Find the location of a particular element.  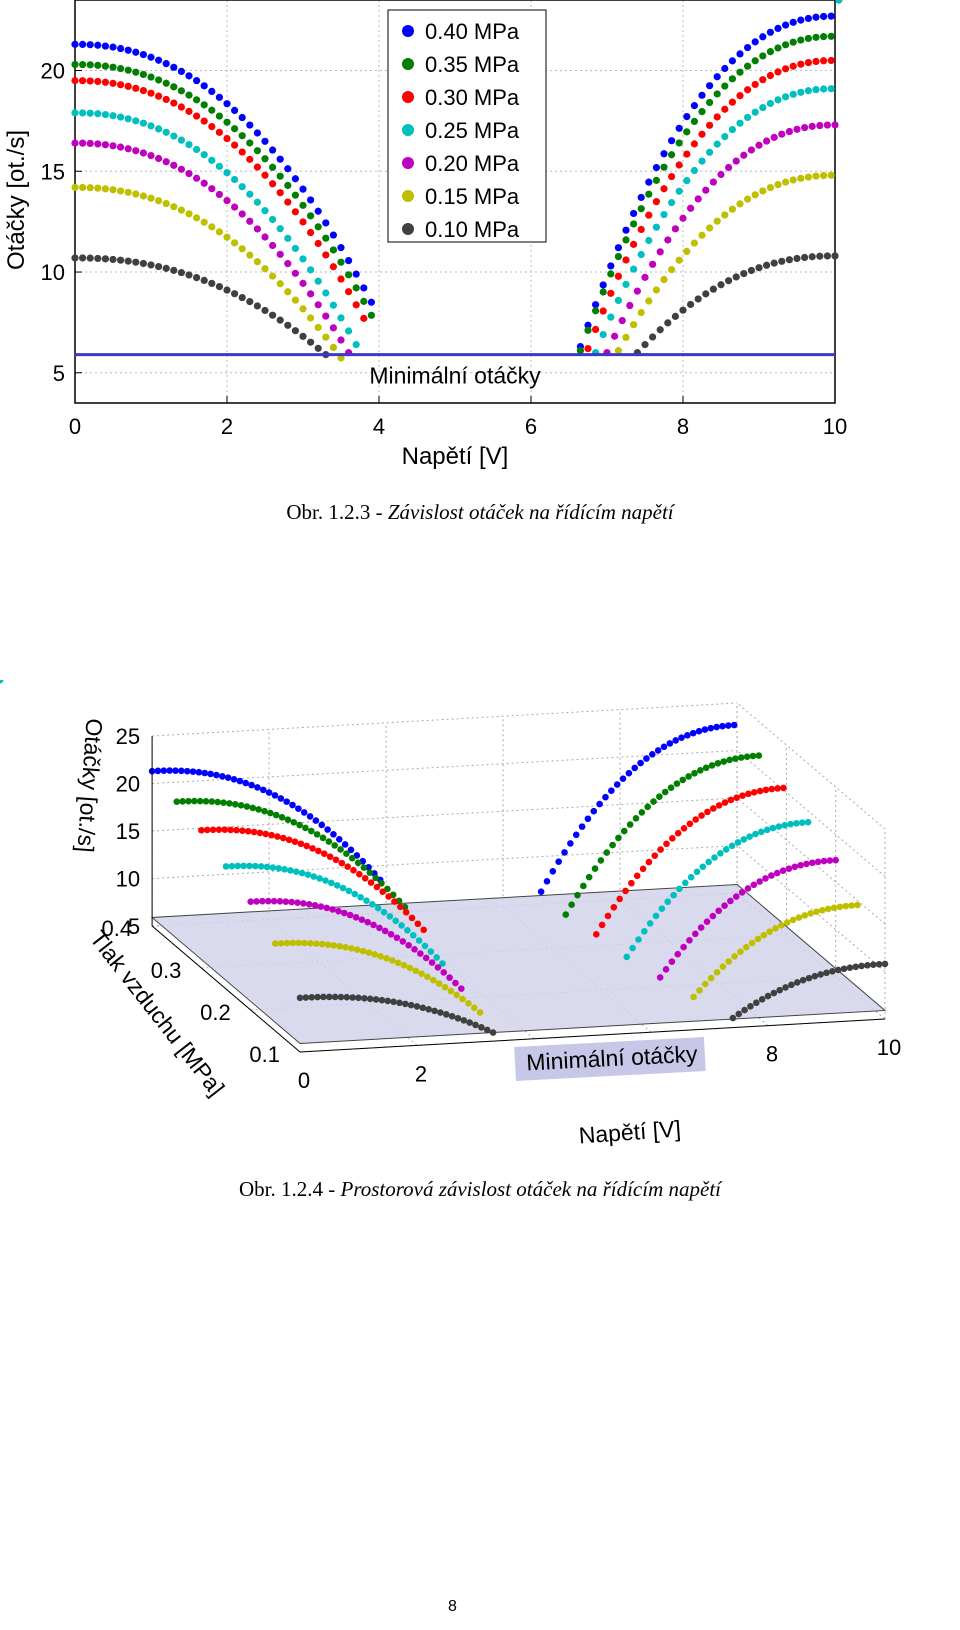

series is located at coordinates (453, 266).